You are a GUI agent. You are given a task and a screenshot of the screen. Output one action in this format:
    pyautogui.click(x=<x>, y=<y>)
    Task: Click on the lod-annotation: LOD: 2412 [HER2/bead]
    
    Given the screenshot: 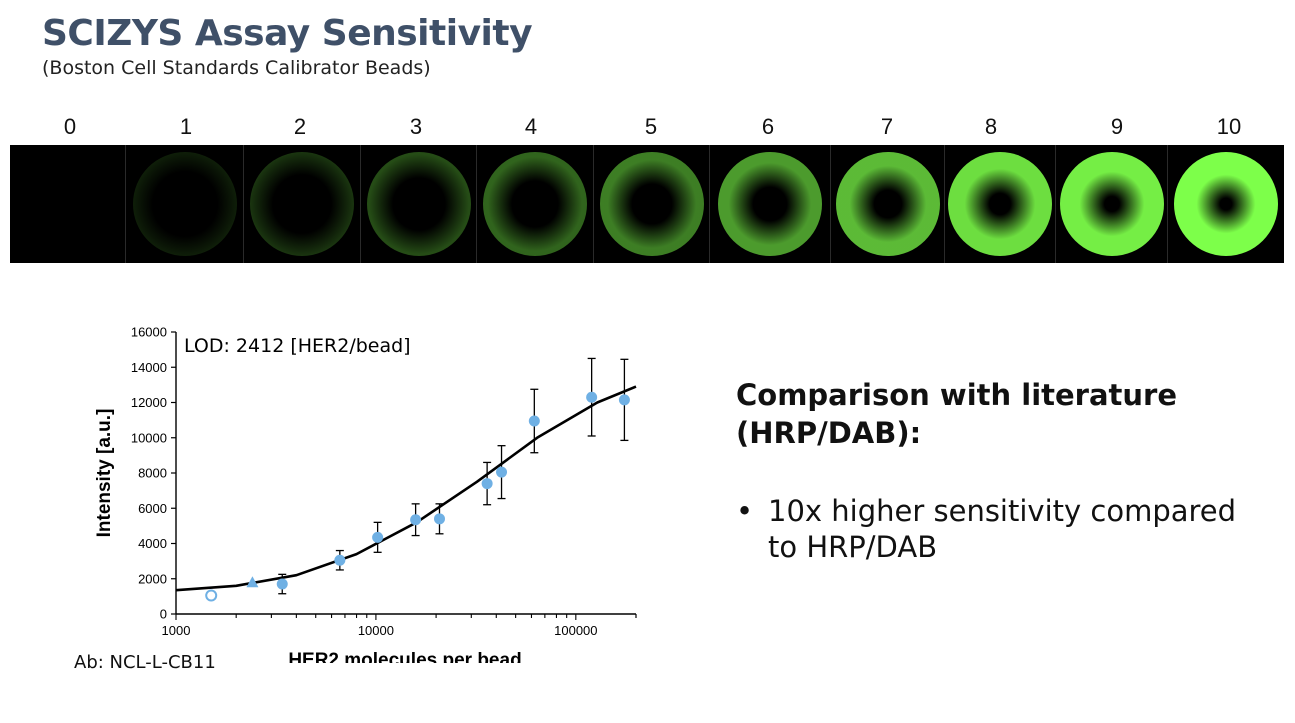 What is the action you would take?
    pyautogui.click(x=297, y=346)
    